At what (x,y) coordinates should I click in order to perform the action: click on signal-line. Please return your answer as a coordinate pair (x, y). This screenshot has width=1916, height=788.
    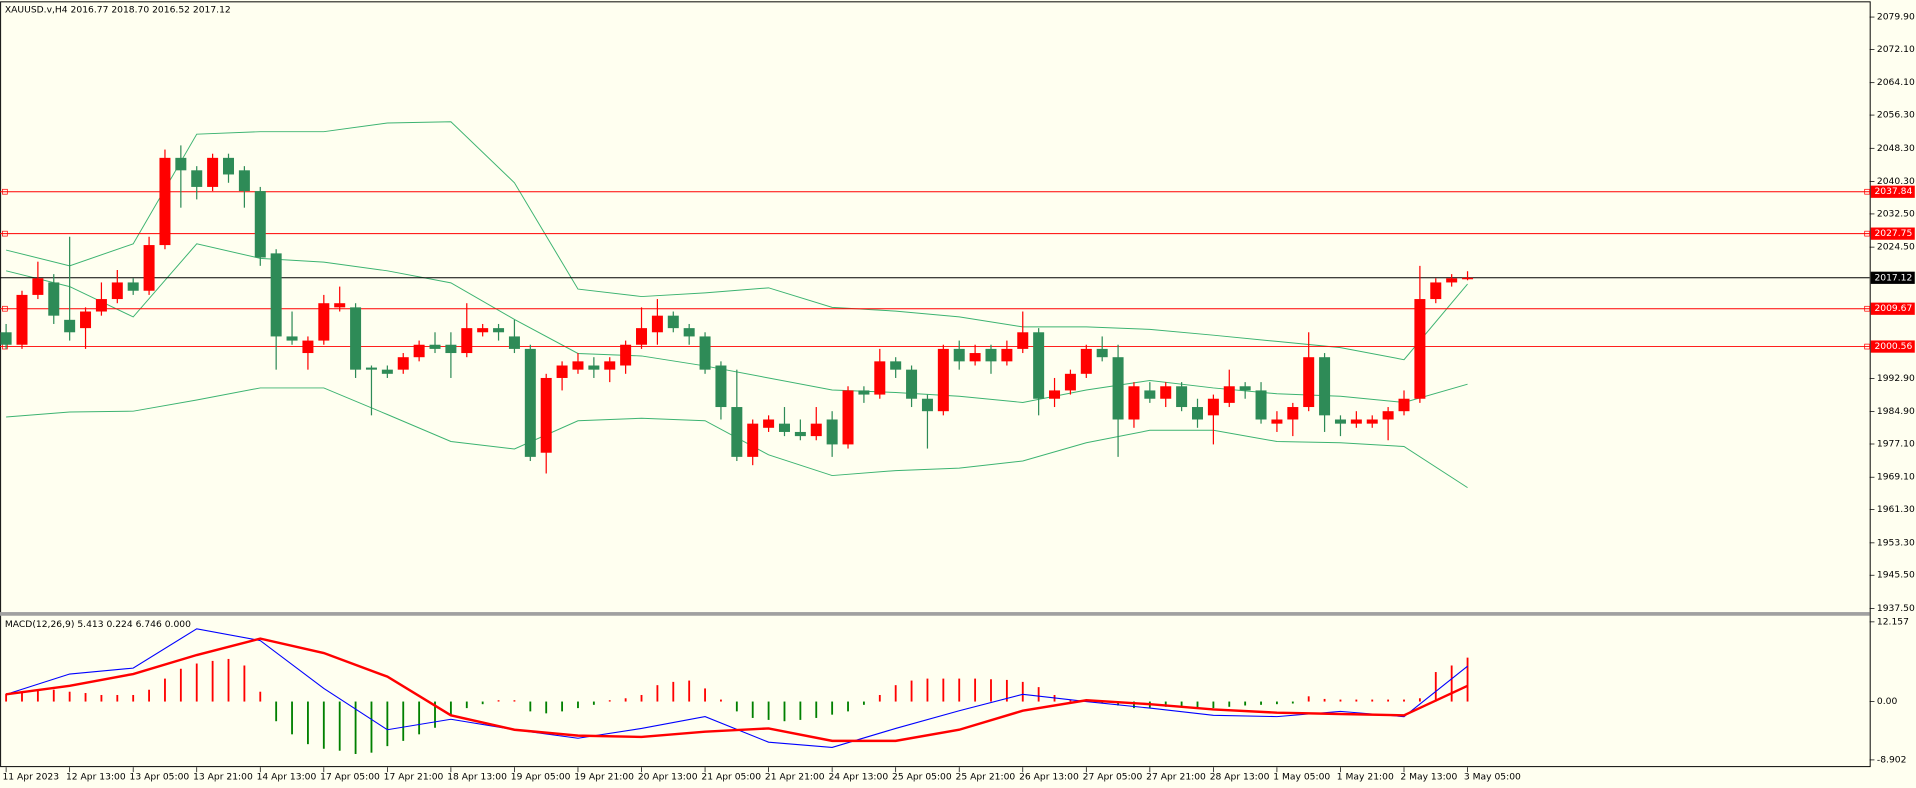
    Looking at the image, I should click on (737, 690).